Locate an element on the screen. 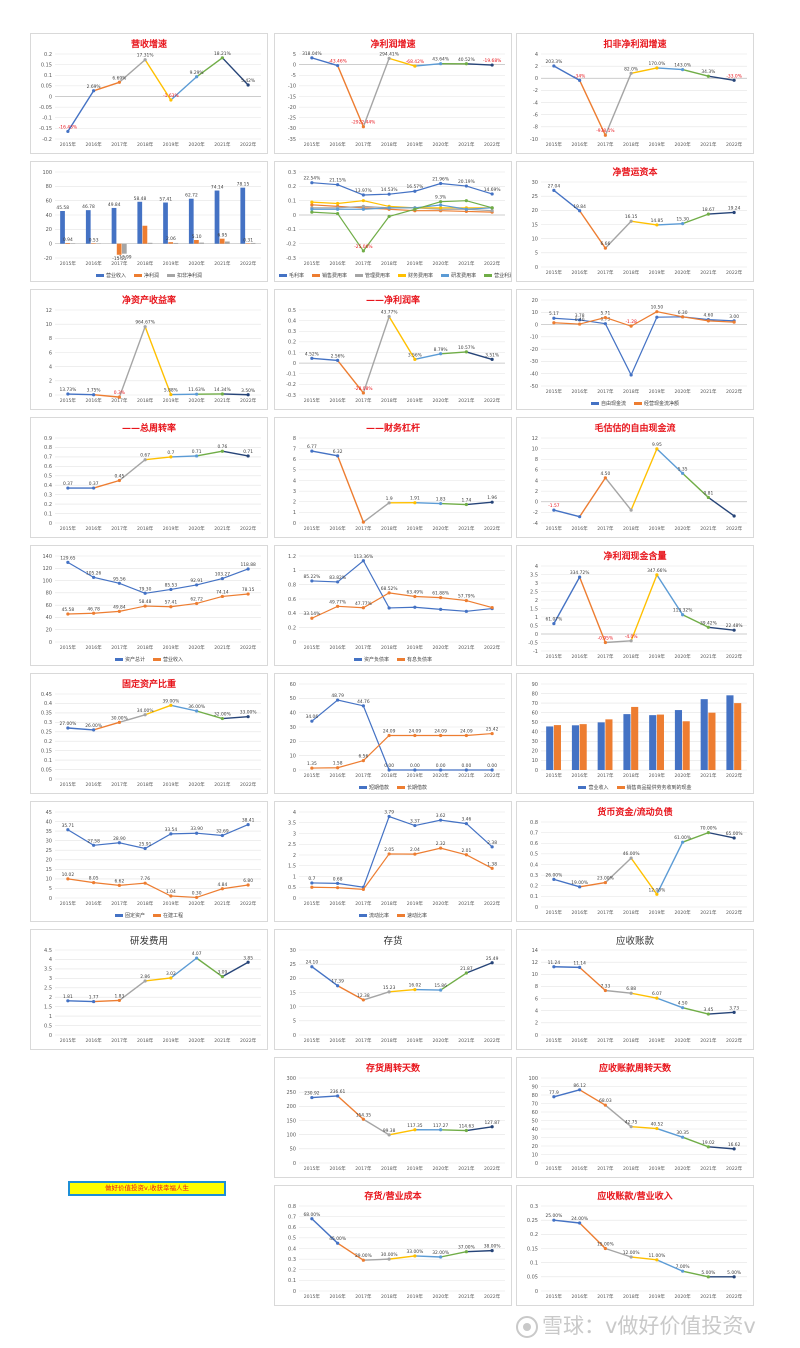  data-label: 46.00% is located at coordinates (631, 854).